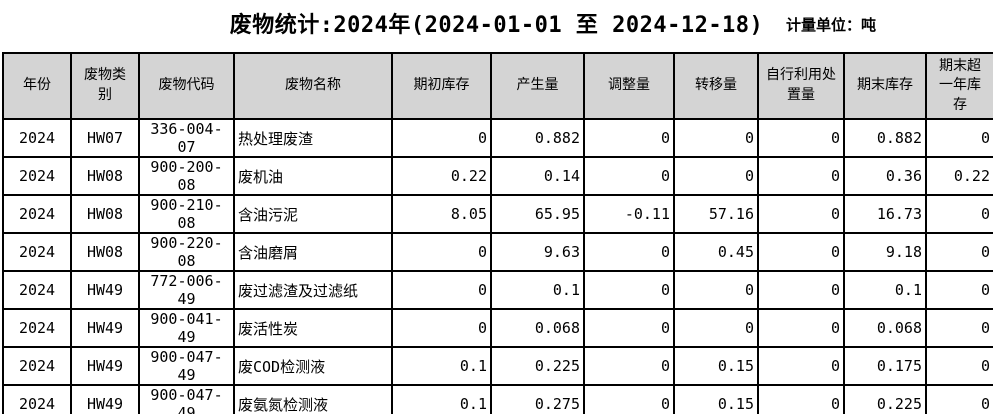 Image resolution: width=993 pixels, height=414 pixels. Describe the element at coordinates (313, 252) in the screenshot. I see `cell: 含油磨屑` at that location.